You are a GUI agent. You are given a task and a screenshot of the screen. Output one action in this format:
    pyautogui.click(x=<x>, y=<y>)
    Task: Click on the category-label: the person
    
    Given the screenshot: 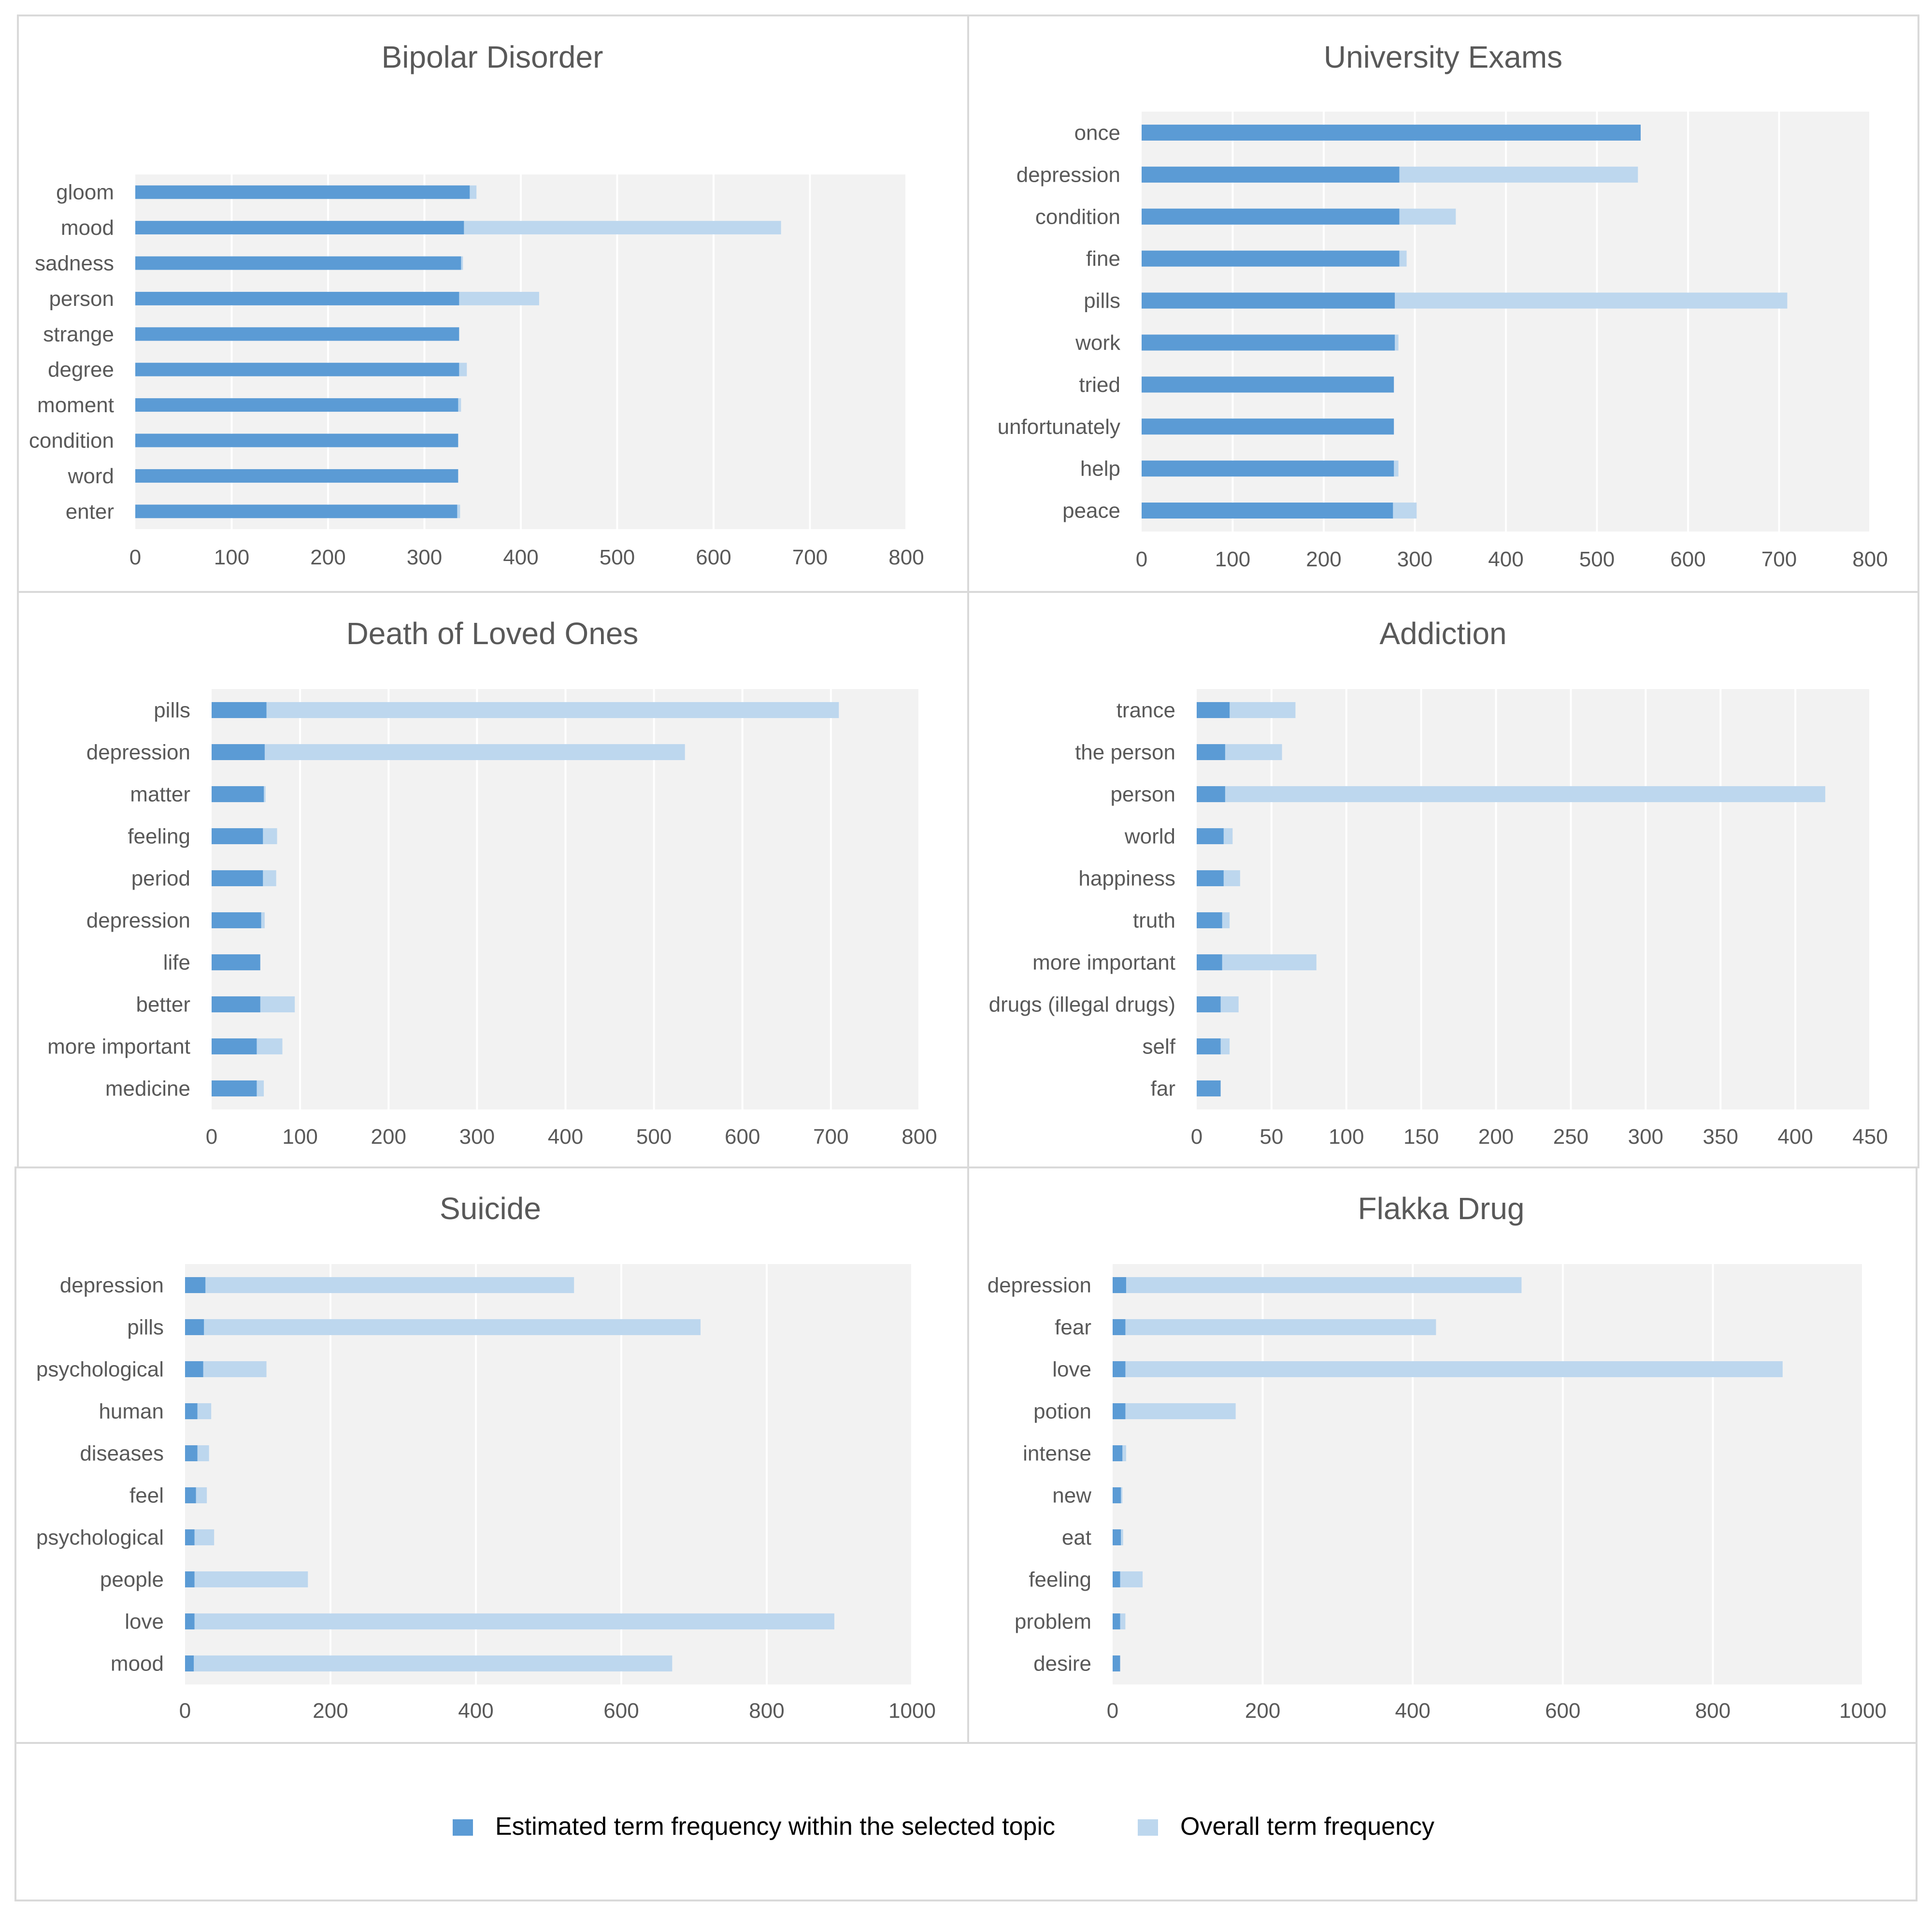 What is the action you would take?
    pyautogui.click(x=1125, y=752)
    